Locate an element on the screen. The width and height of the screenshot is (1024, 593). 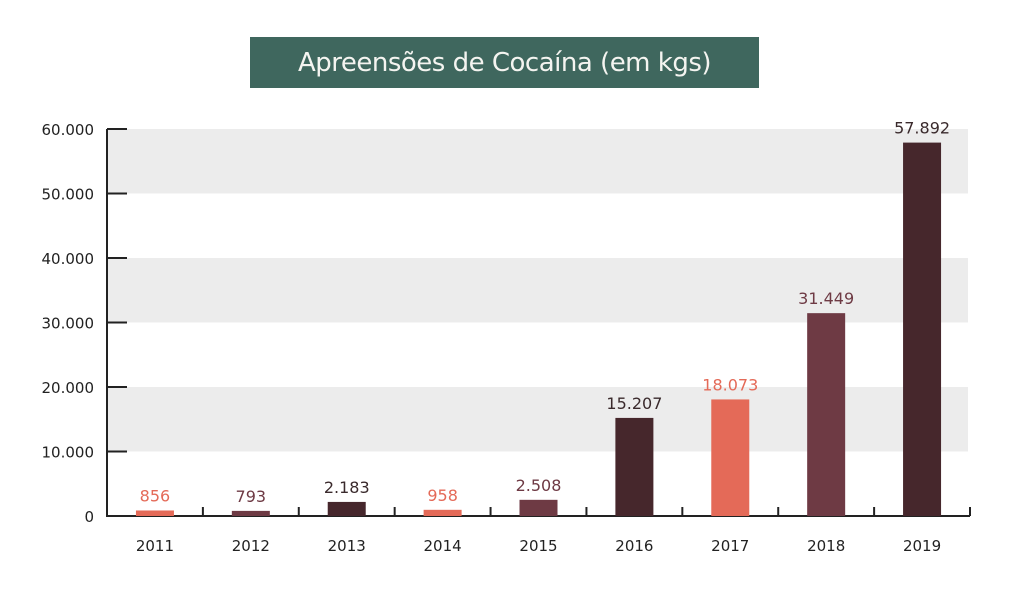
data-label-2016: 15.207 is located at coordinates (634, 403).